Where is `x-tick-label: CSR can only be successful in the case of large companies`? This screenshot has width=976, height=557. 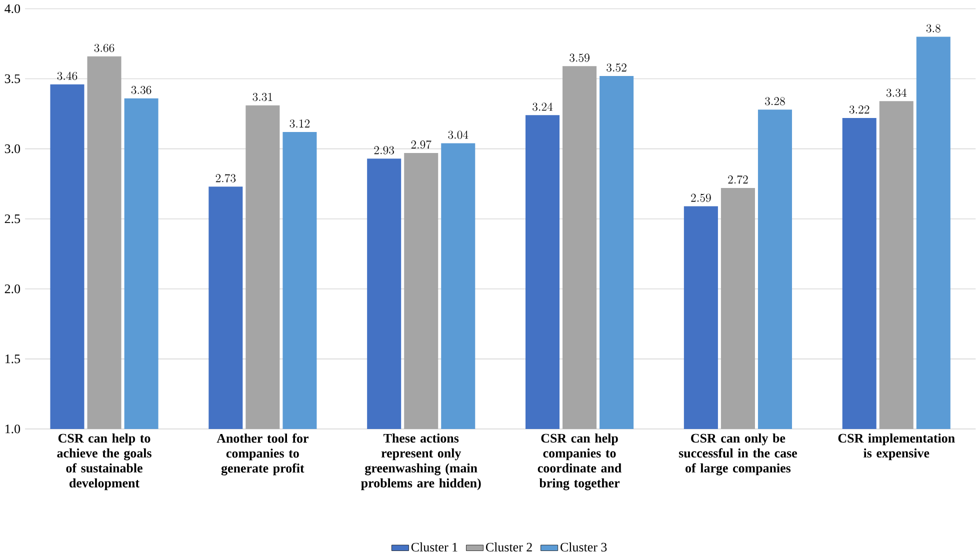 x-tick-label: CSR can only be successful in the case of large companies is located at coordinates (737, 454).